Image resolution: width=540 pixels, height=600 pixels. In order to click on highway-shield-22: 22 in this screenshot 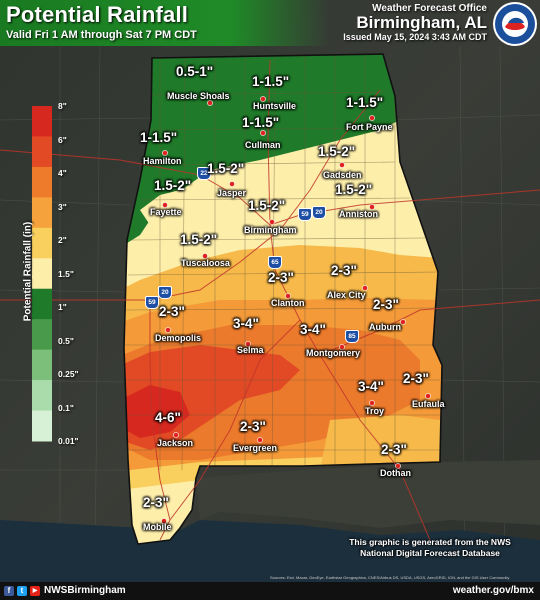, I will do `click(204, 173)`.